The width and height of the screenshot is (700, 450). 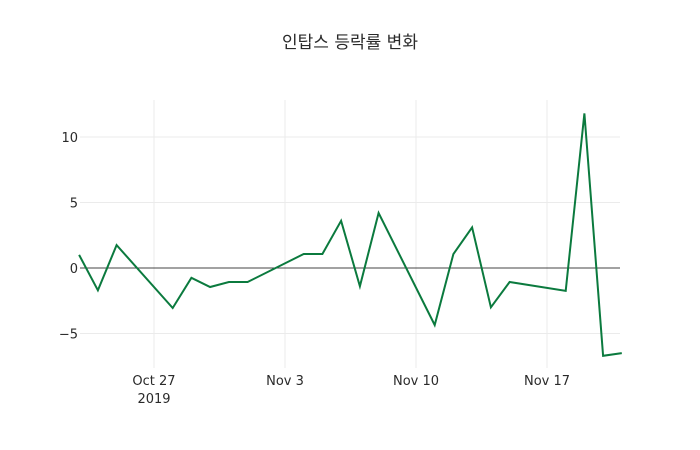 I want to click on x-tick-year-label: 2019, so click(x=153, y=399).